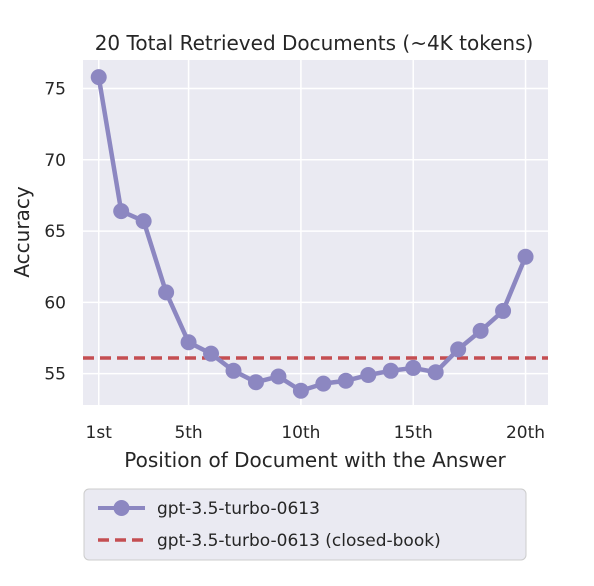  Describe the element at coordinates (315, 460) in the screenshot. I see `x-axis-label: Position of Document with the Answer` at that location.